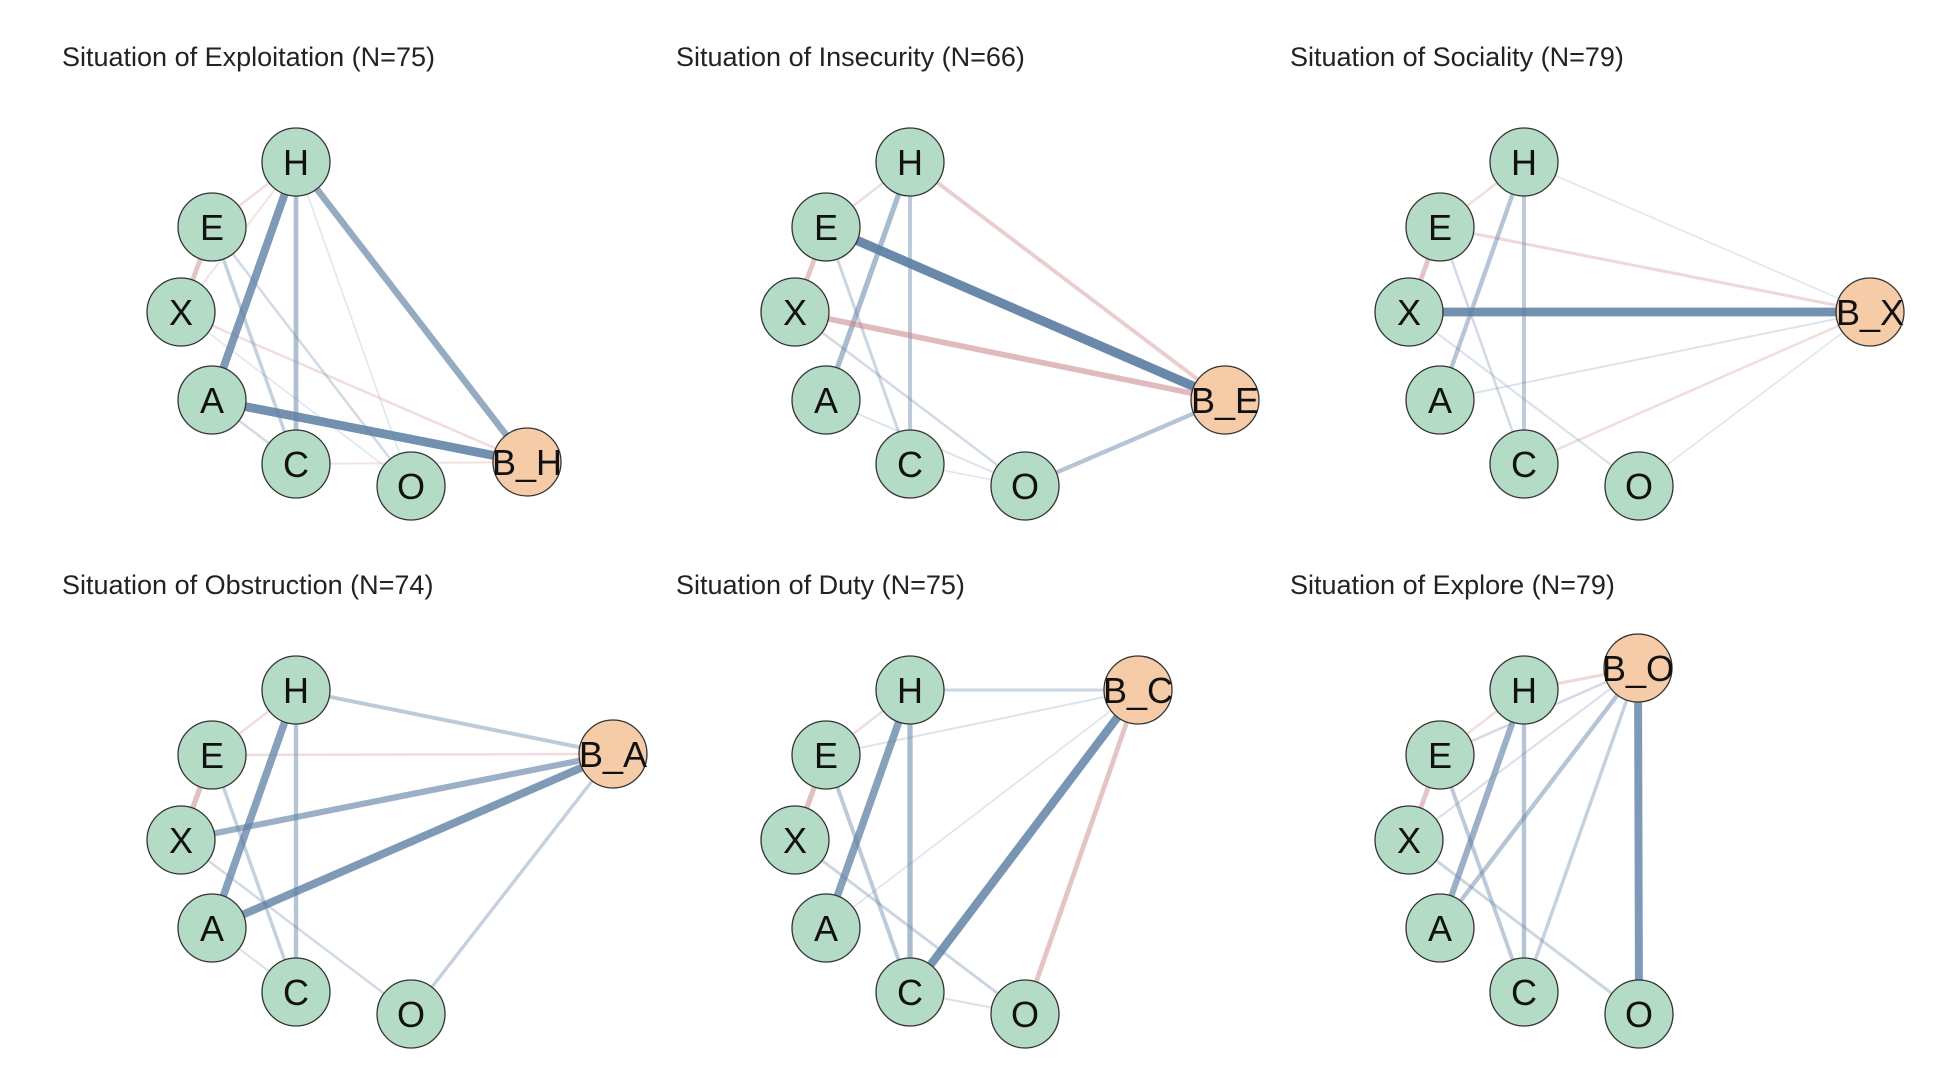 This screenshot has width=1954, height=1080. I want to click on edge-E-B_C, so click(982, 722).